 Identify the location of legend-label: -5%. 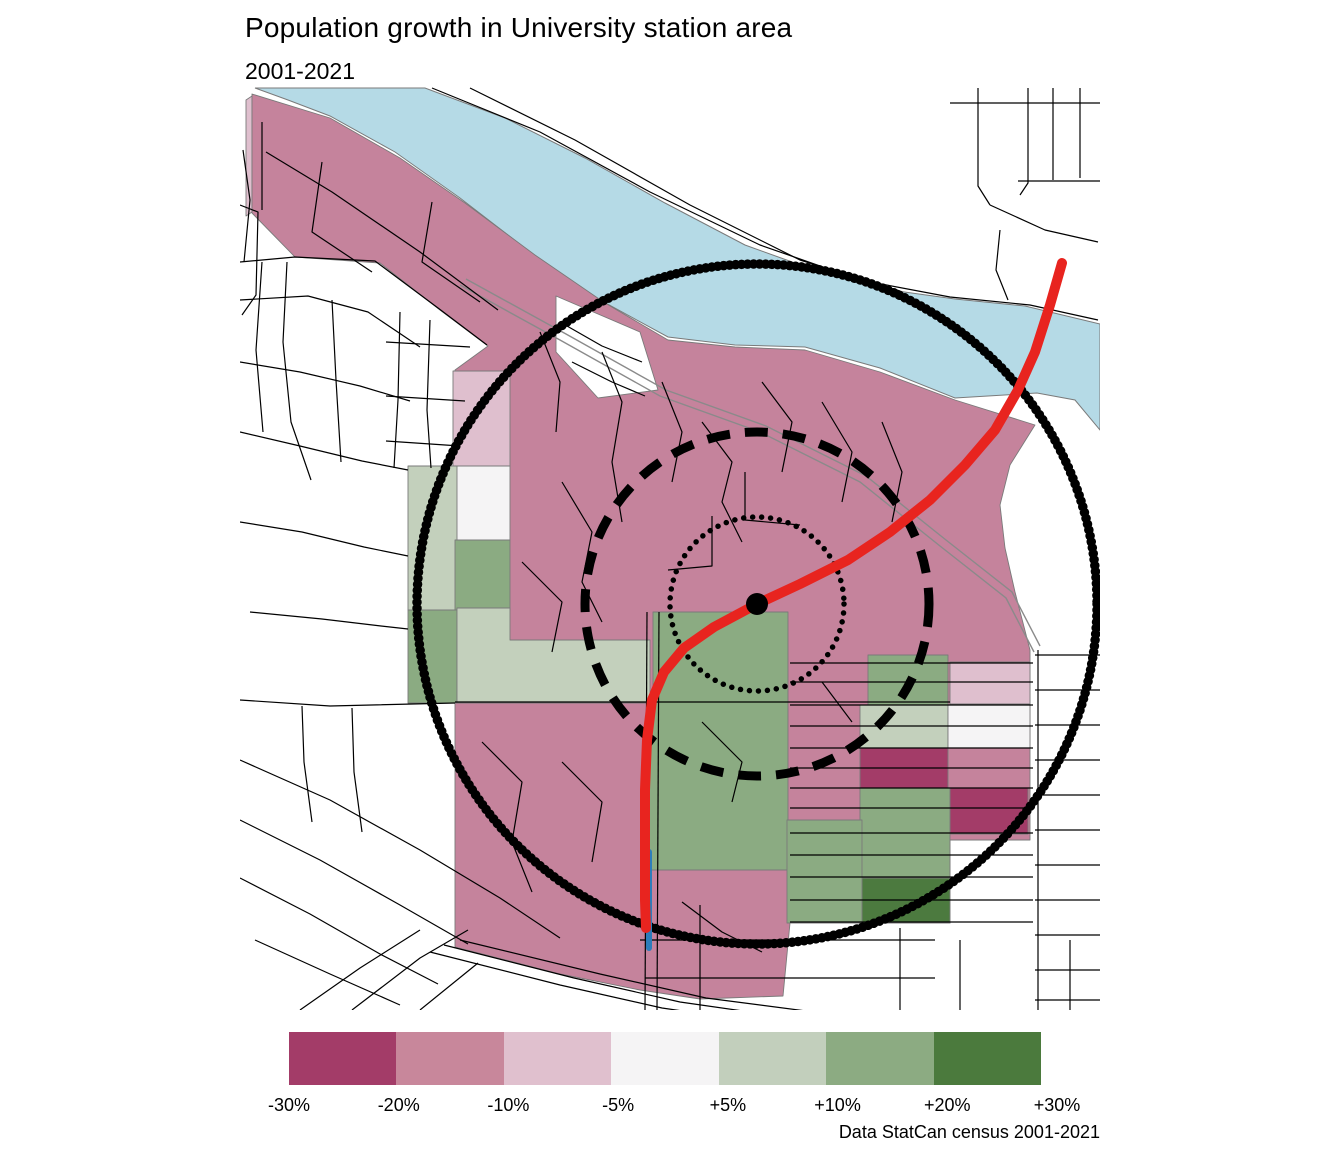
(618, 1105).